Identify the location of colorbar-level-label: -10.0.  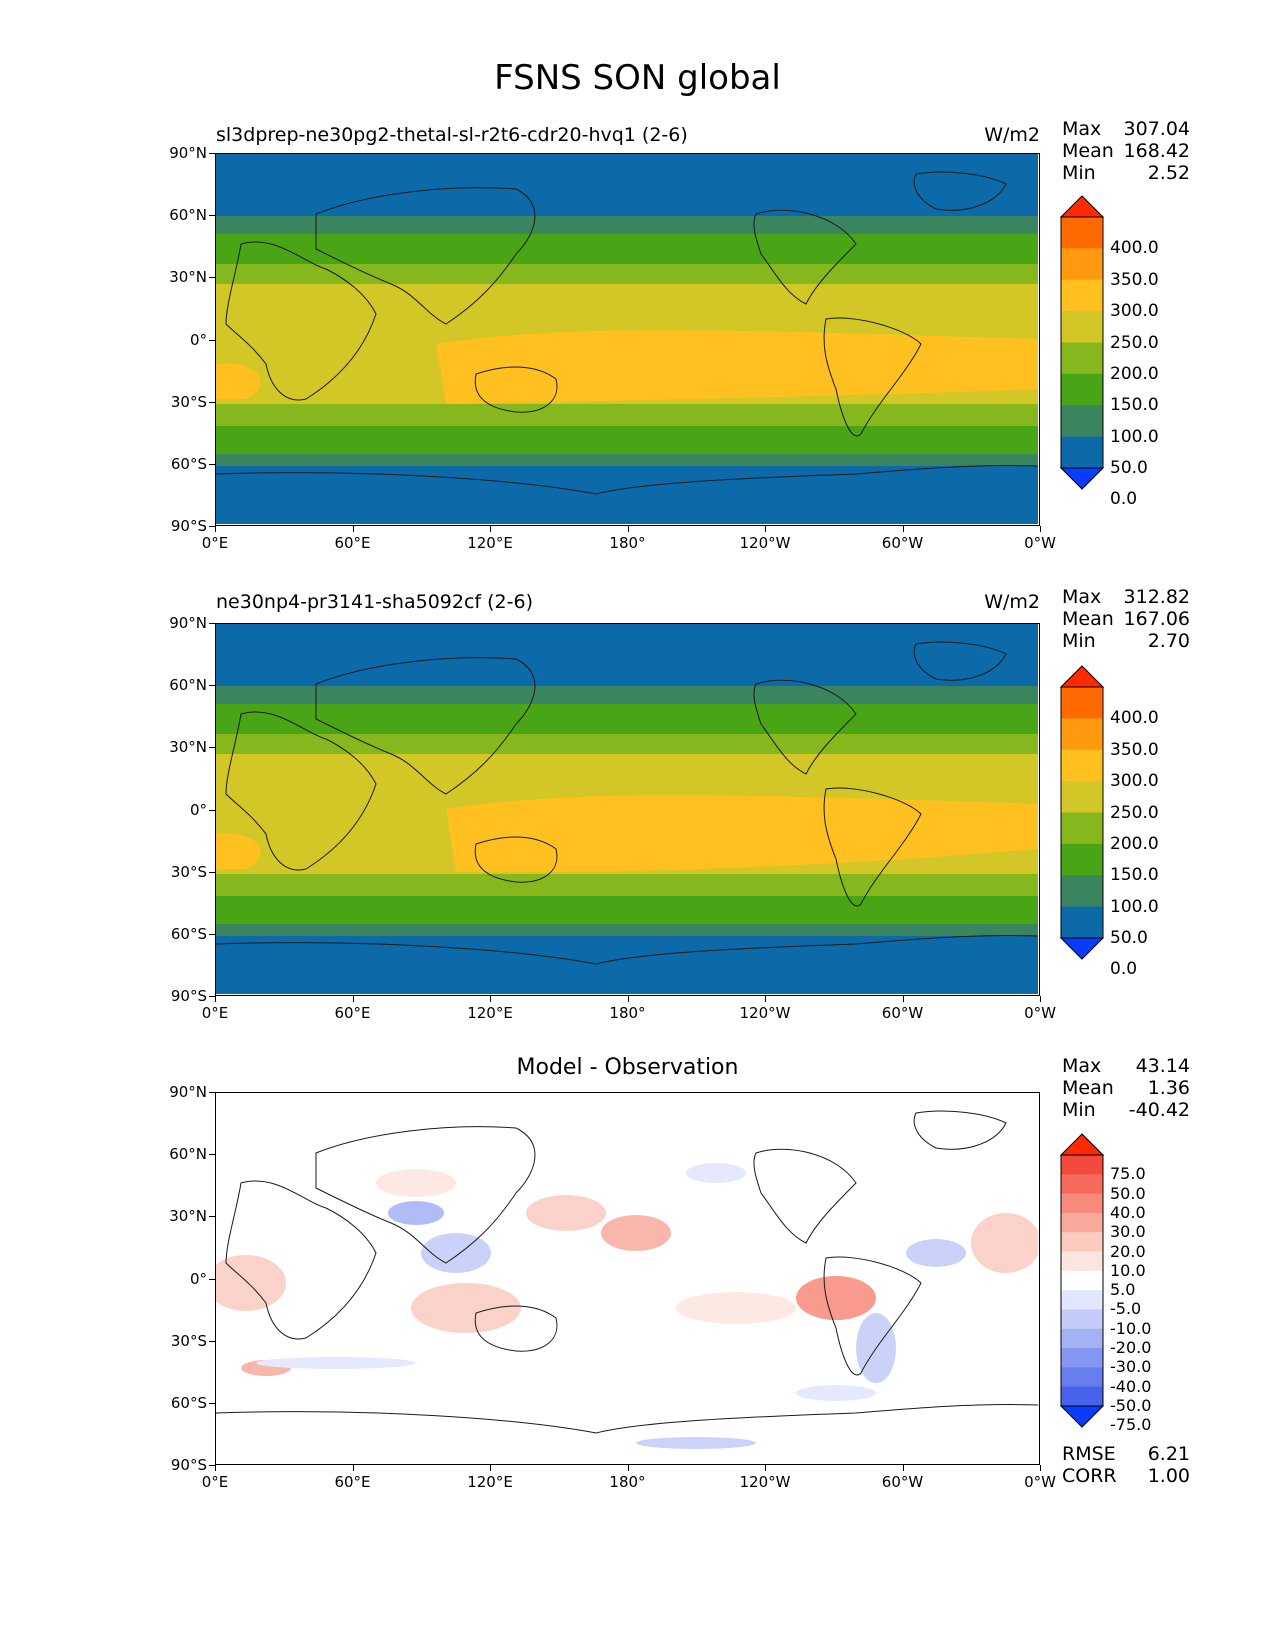
(1131, 1328).